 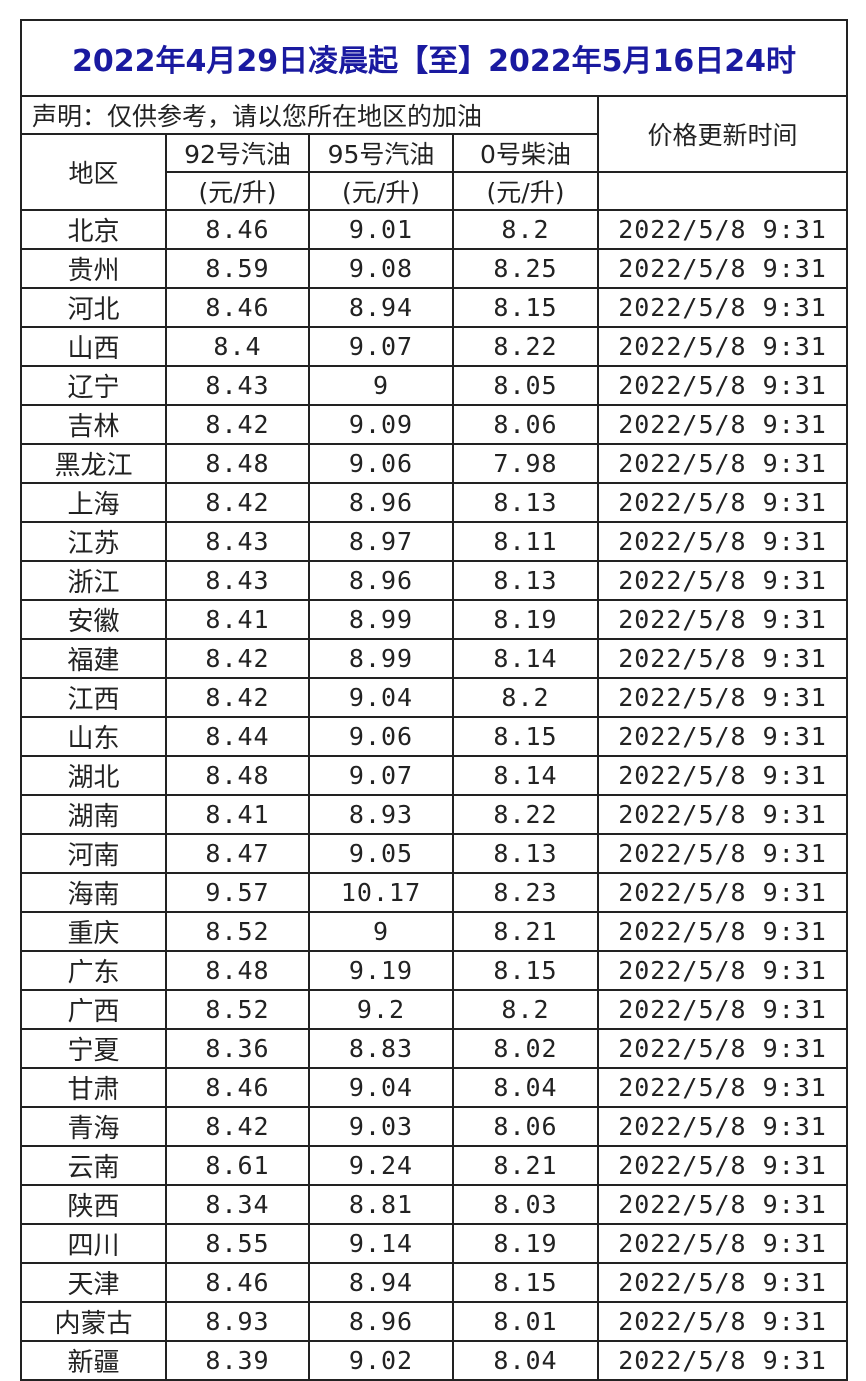 What do you see at coordinates (434, 307) in the screenshot?
I see `table-row: 河北 8.46 8.94 8.15 2022/5/8 9:31` at bounding box center [434, 307].